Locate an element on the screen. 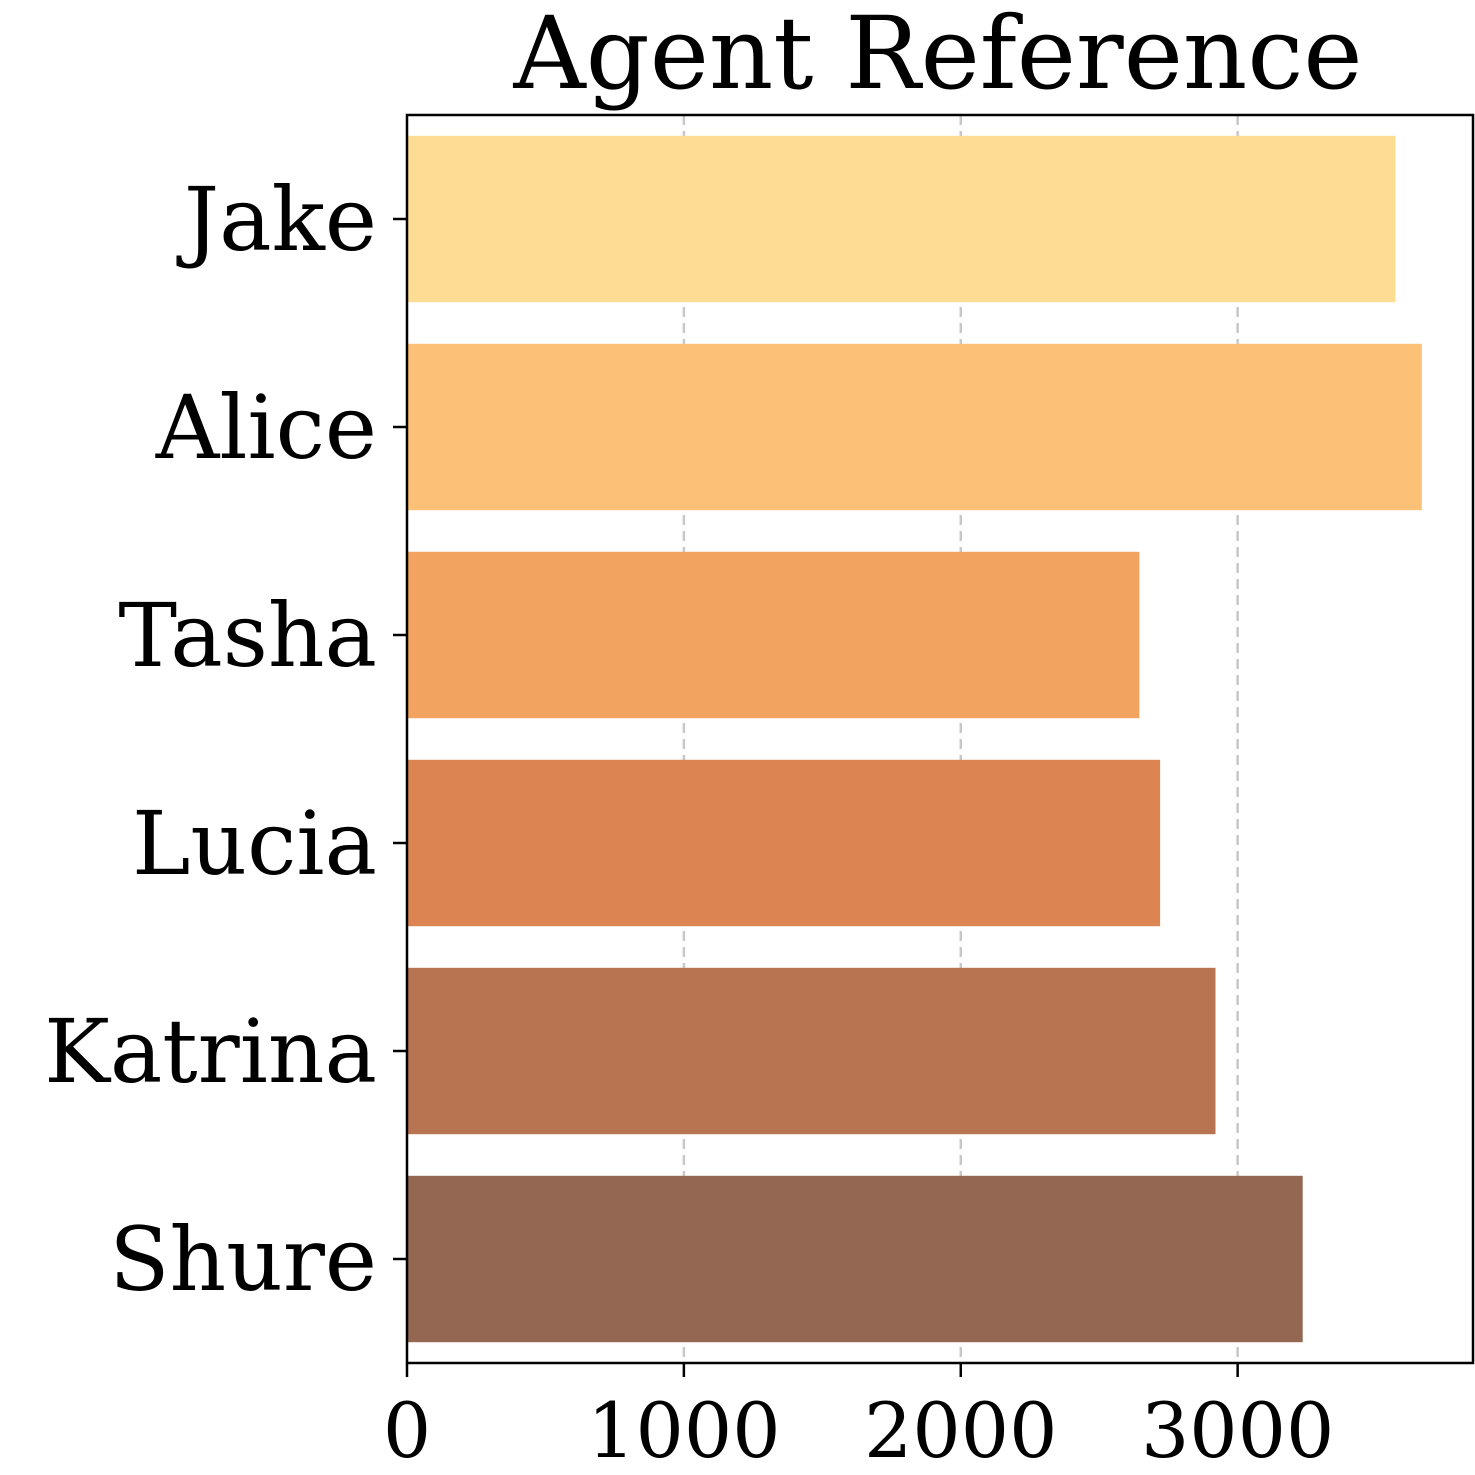 The width and height of the screenshot is (1475, 1475). y-tick-label: Lucia is located at coordinates (254, 843).